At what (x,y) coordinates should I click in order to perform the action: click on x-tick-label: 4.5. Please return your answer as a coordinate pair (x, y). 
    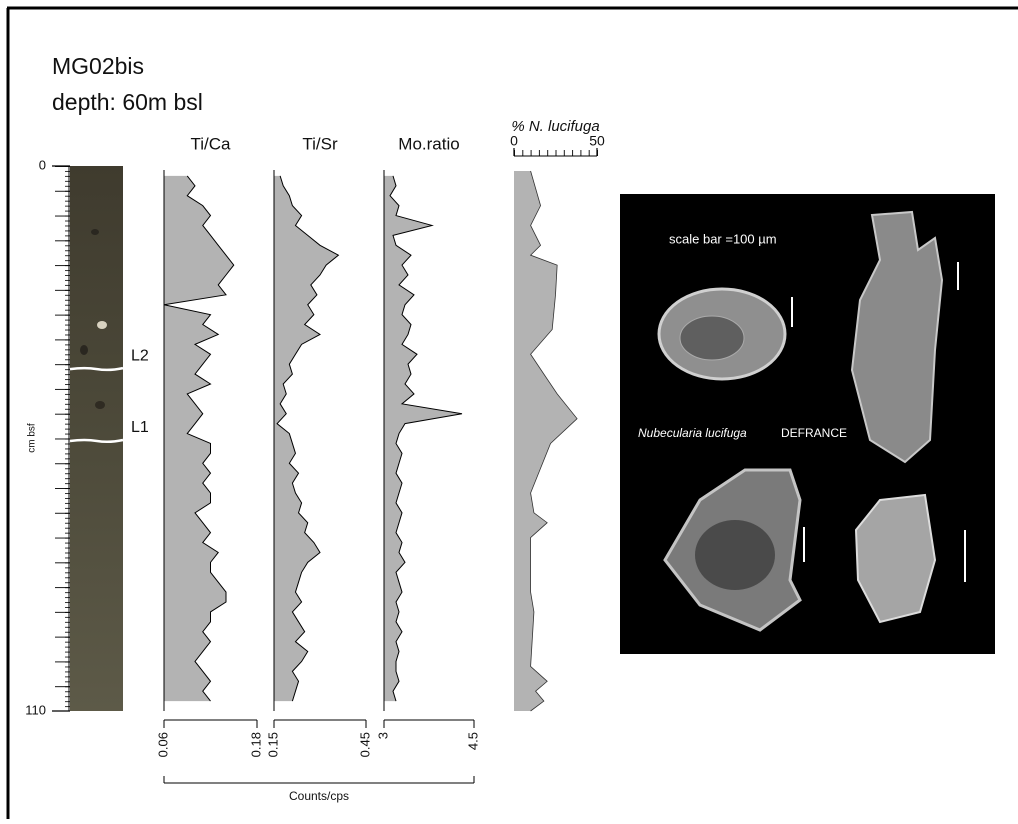
    Looking at the image, I should click on (472, 741).